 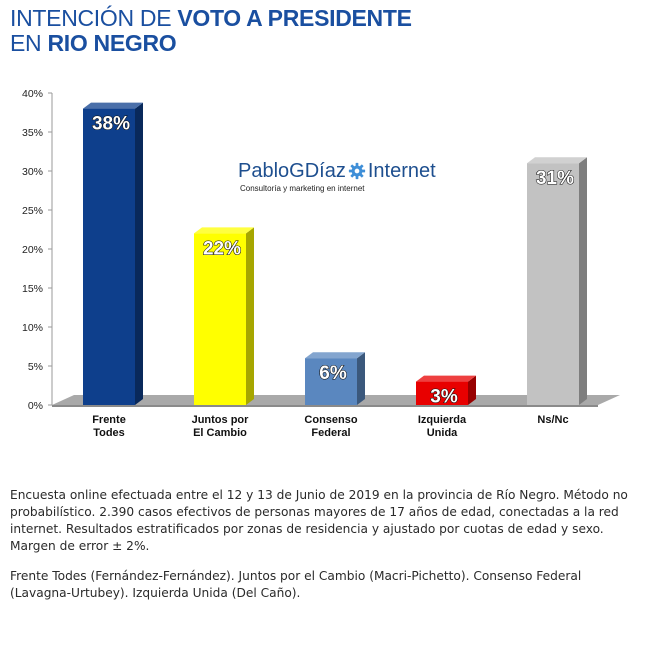 I want to click on title-line-1: INTENCIÓN DE VOTO A PRESIDENTE, so click(x=211, y=18).